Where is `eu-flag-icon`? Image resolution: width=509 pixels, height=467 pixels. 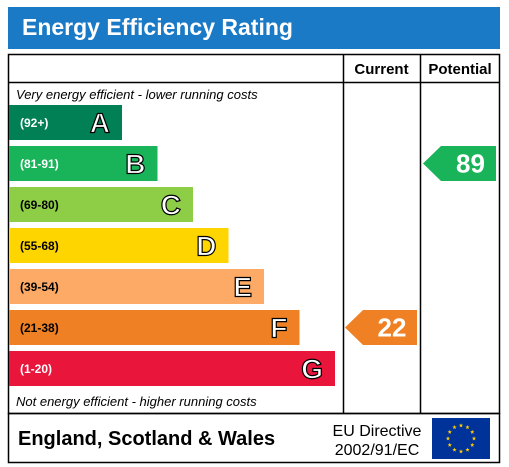
eu-flag-icon is located at coordinates (461, 438).